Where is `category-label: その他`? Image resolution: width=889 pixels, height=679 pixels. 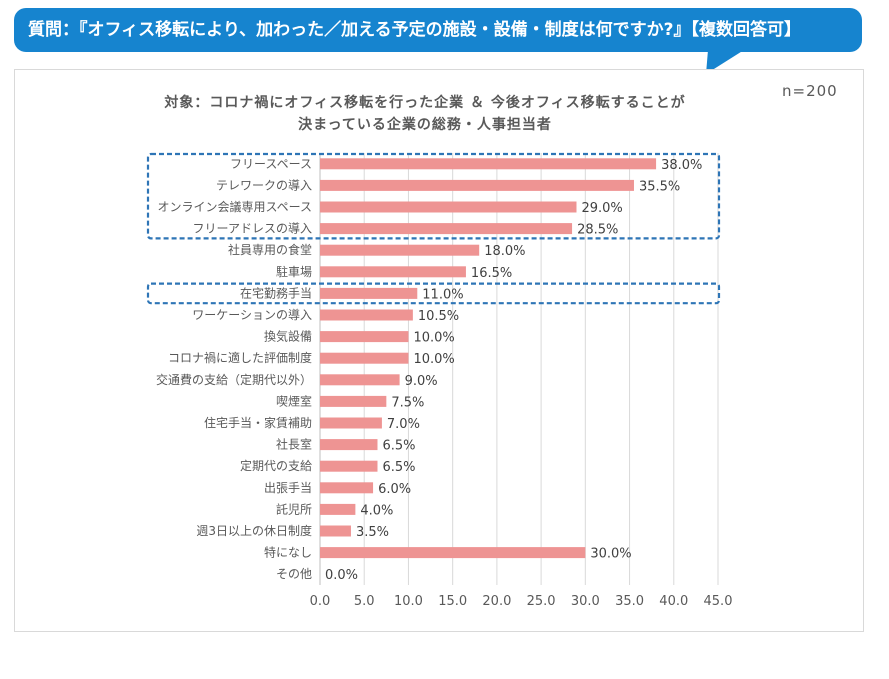
category-label: その他 is located at coordinates (294, 574).